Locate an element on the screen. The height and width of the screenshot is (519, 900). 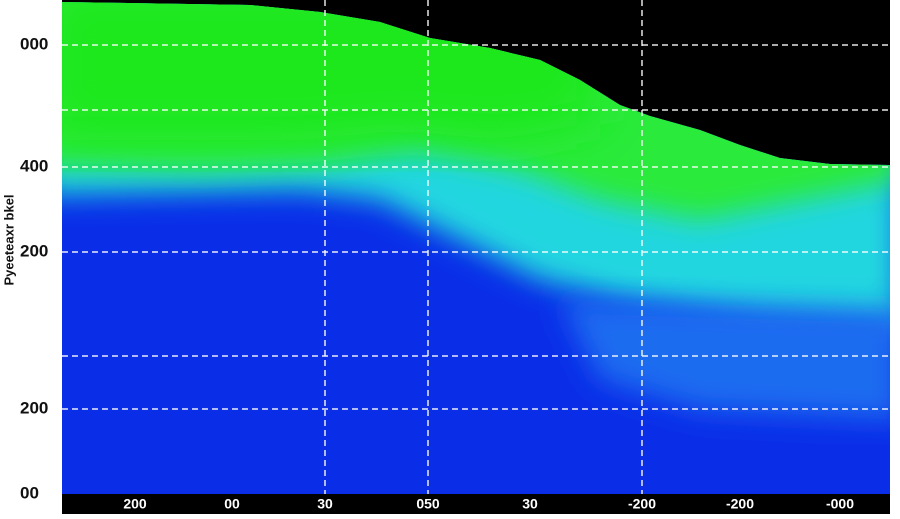
x-tick-label: 200 is located at coordinates (135, 504).